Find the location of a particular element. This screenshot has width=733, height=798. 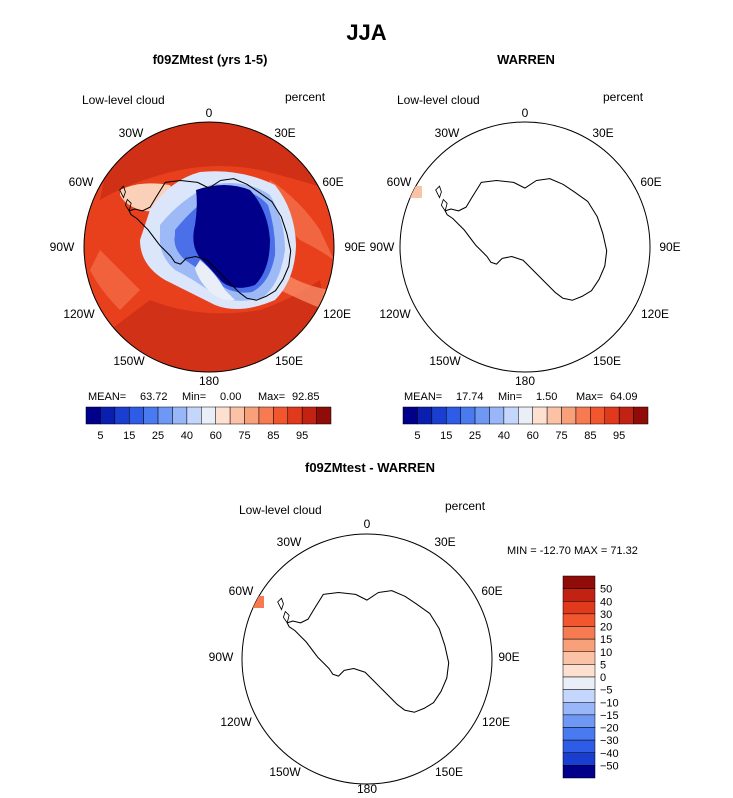

stat-max-value: 64.09 is located at coordinates (624, 397).